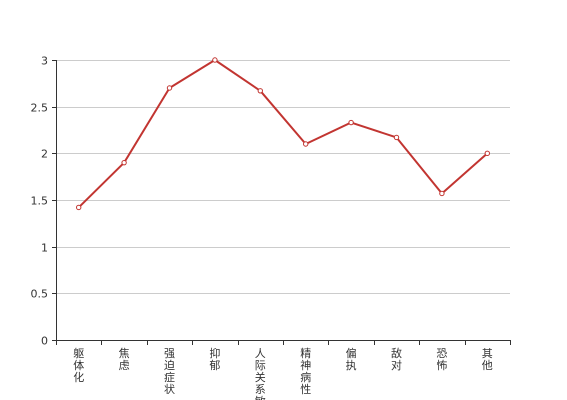 The height and width of the screenshot is (400, 567). Describe the element at coordinates (40, 108) in the screenshot. I see `y-tick-label: 2.5` at that location.